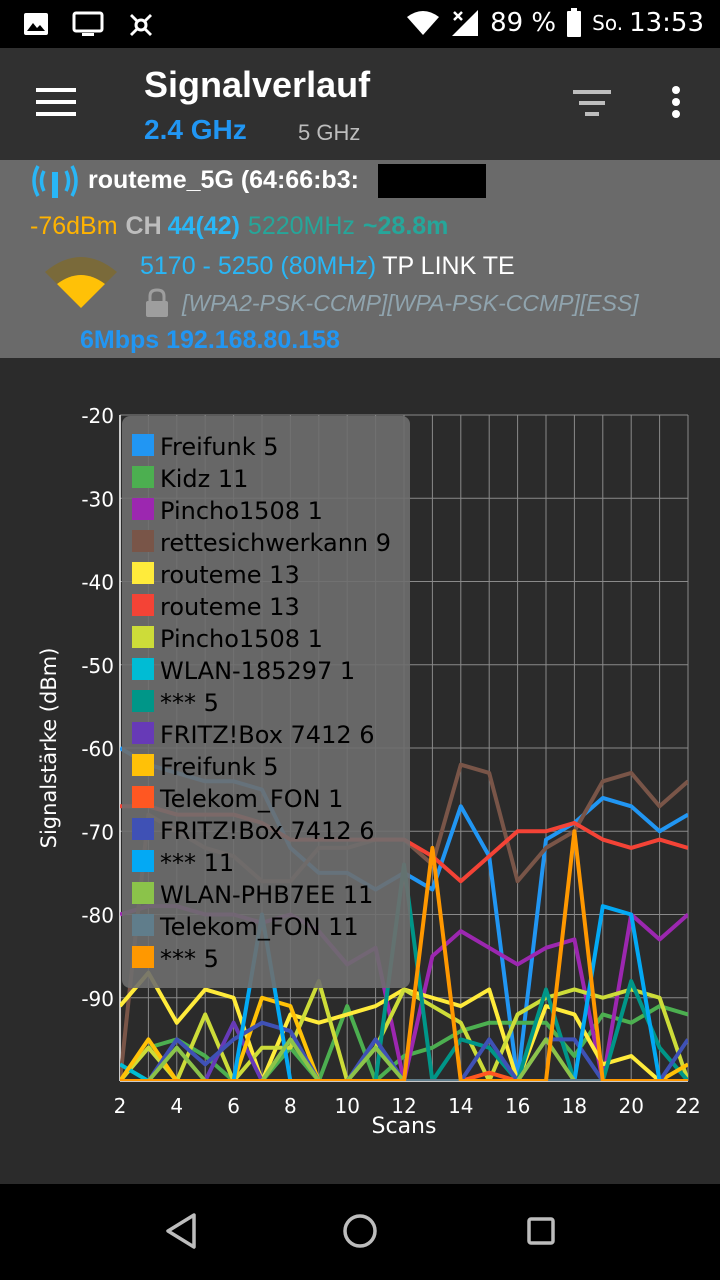 The image size is (720, 1280). What do you see at coordinates (574, 1106) in the screenshot?
I see `x-tick-label: 18` at bounding box center [574, 1106].